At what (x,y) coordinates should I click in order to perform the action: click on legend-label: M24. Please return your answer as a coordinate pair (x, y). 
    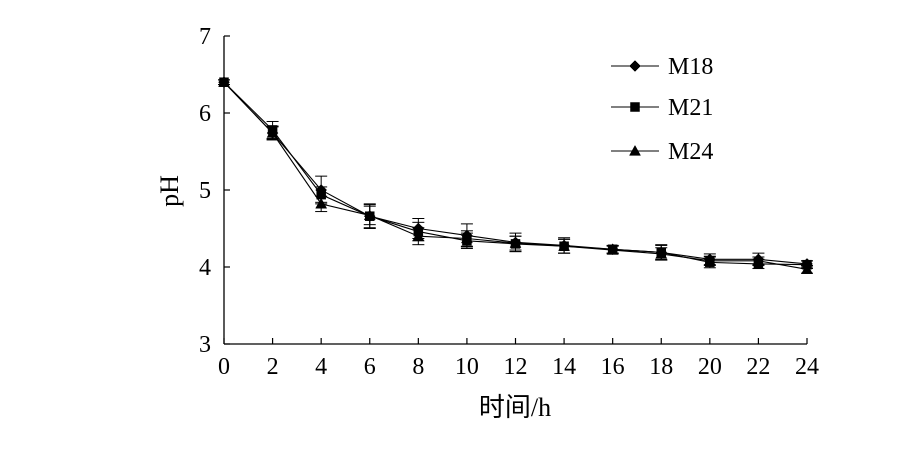
    Looking at the image, I should click on (690, 152).